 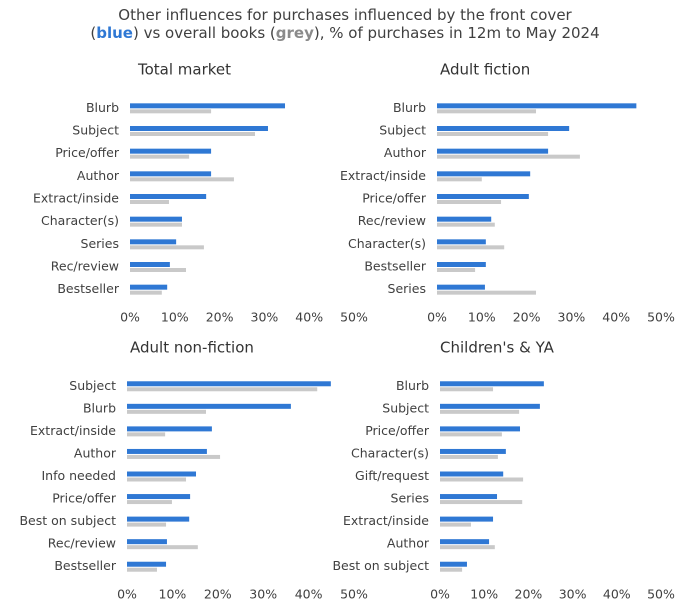 What do you see at coordinates (93, 33) in the screenshot?
I see `title-text: (` at bounding box center [93, 33].